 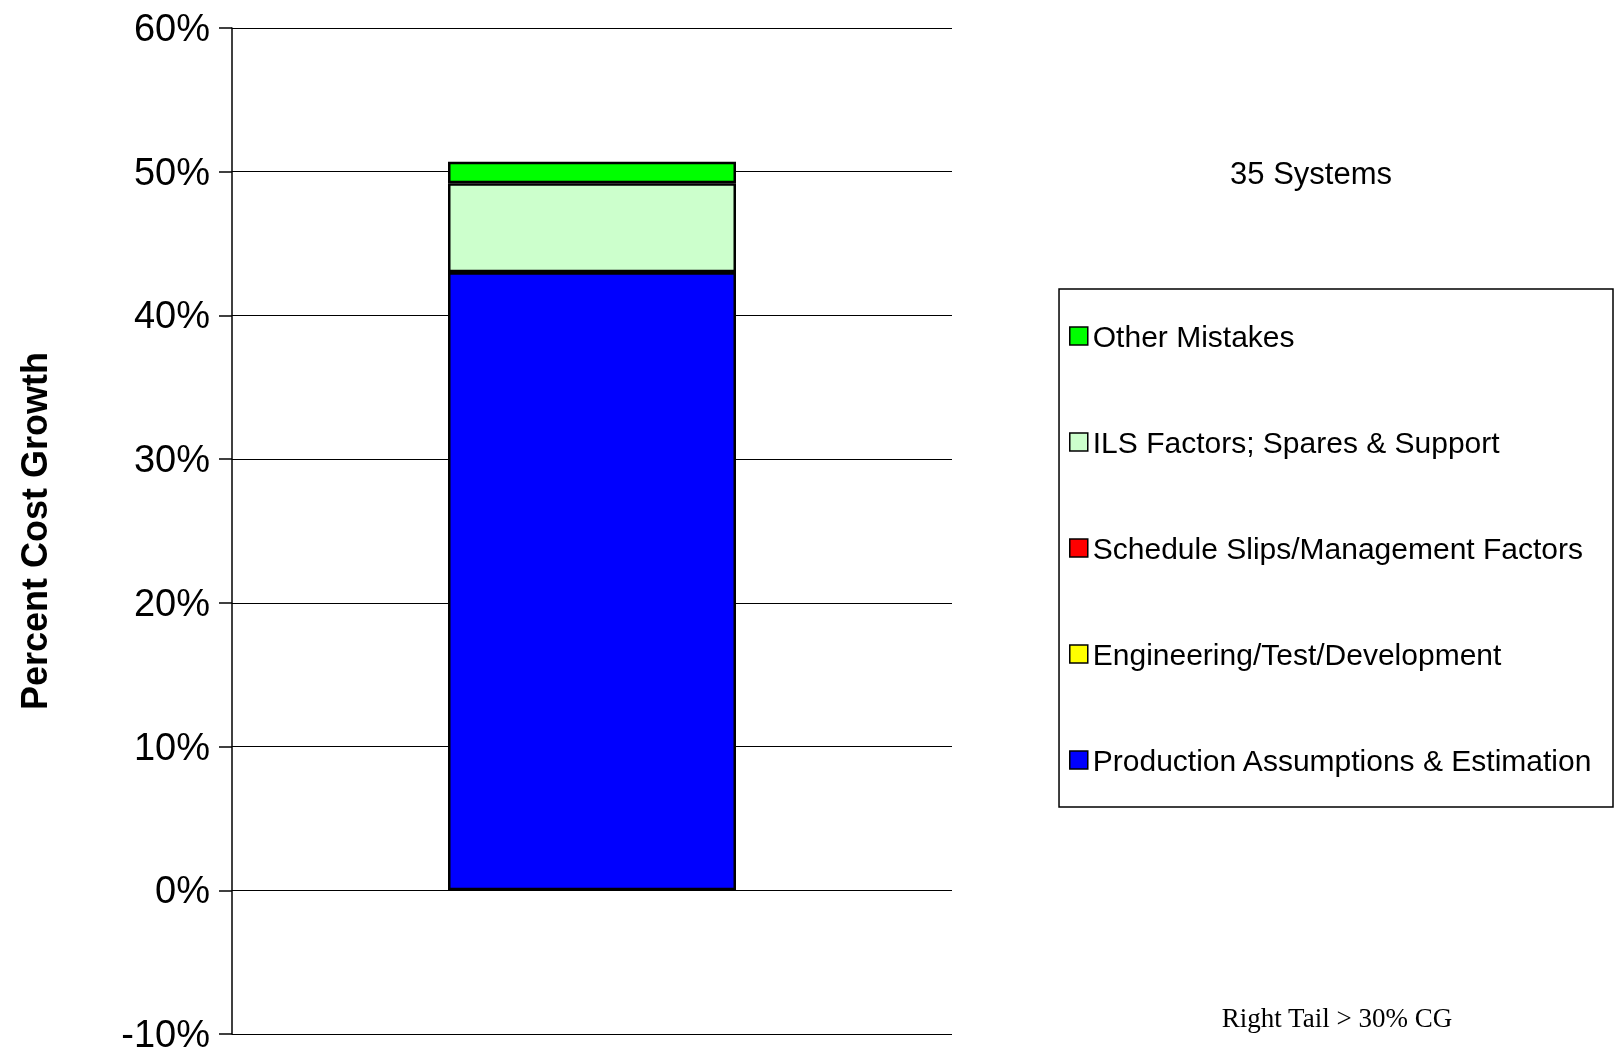 I want to click on y-tick-label: 20%, so click(x=171, y=602).